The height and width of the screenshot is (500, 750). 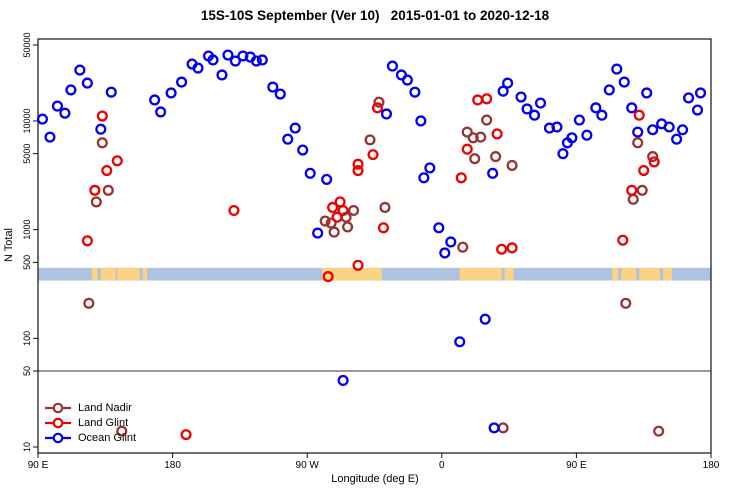 What do you see at coordinates (27, 447) in the screenshot?
I see `svg-text: 10` at bounding box center [27, 447].